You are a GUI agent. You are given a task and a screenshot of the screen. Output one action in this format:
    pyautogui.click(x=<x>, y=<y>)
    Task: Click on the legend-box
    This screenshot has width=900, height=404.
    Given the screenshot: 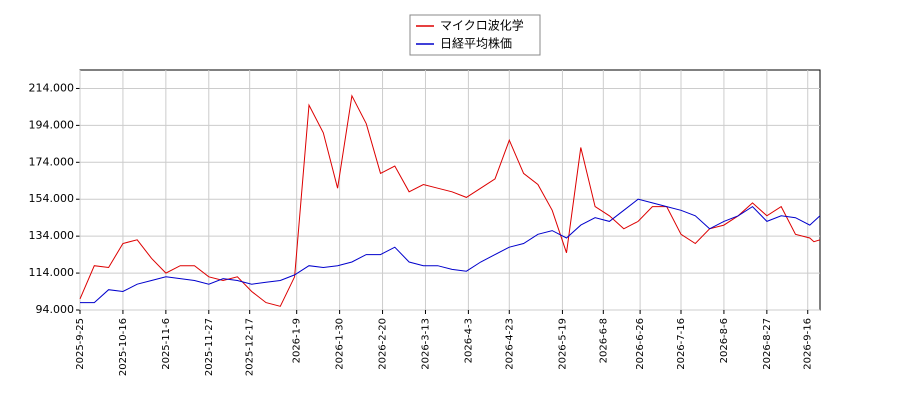 What is the action you would take?
    pyautogui.click(x=475, y=35)
    